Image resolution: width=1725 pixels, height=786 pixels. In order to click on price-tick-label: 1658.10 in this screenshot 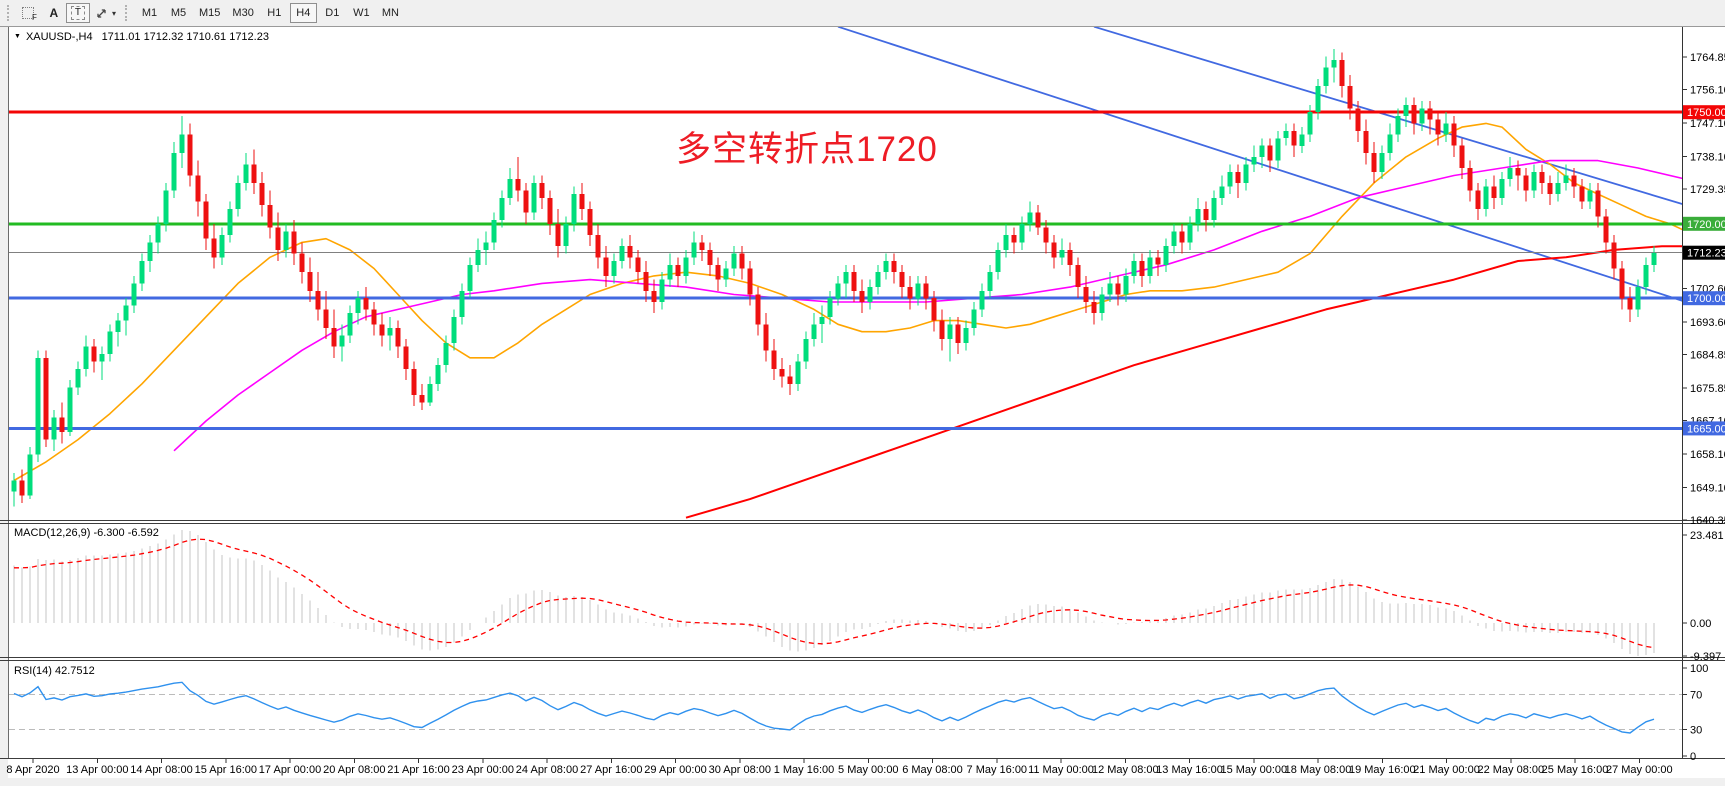, I will do `click(1707, 455)`.